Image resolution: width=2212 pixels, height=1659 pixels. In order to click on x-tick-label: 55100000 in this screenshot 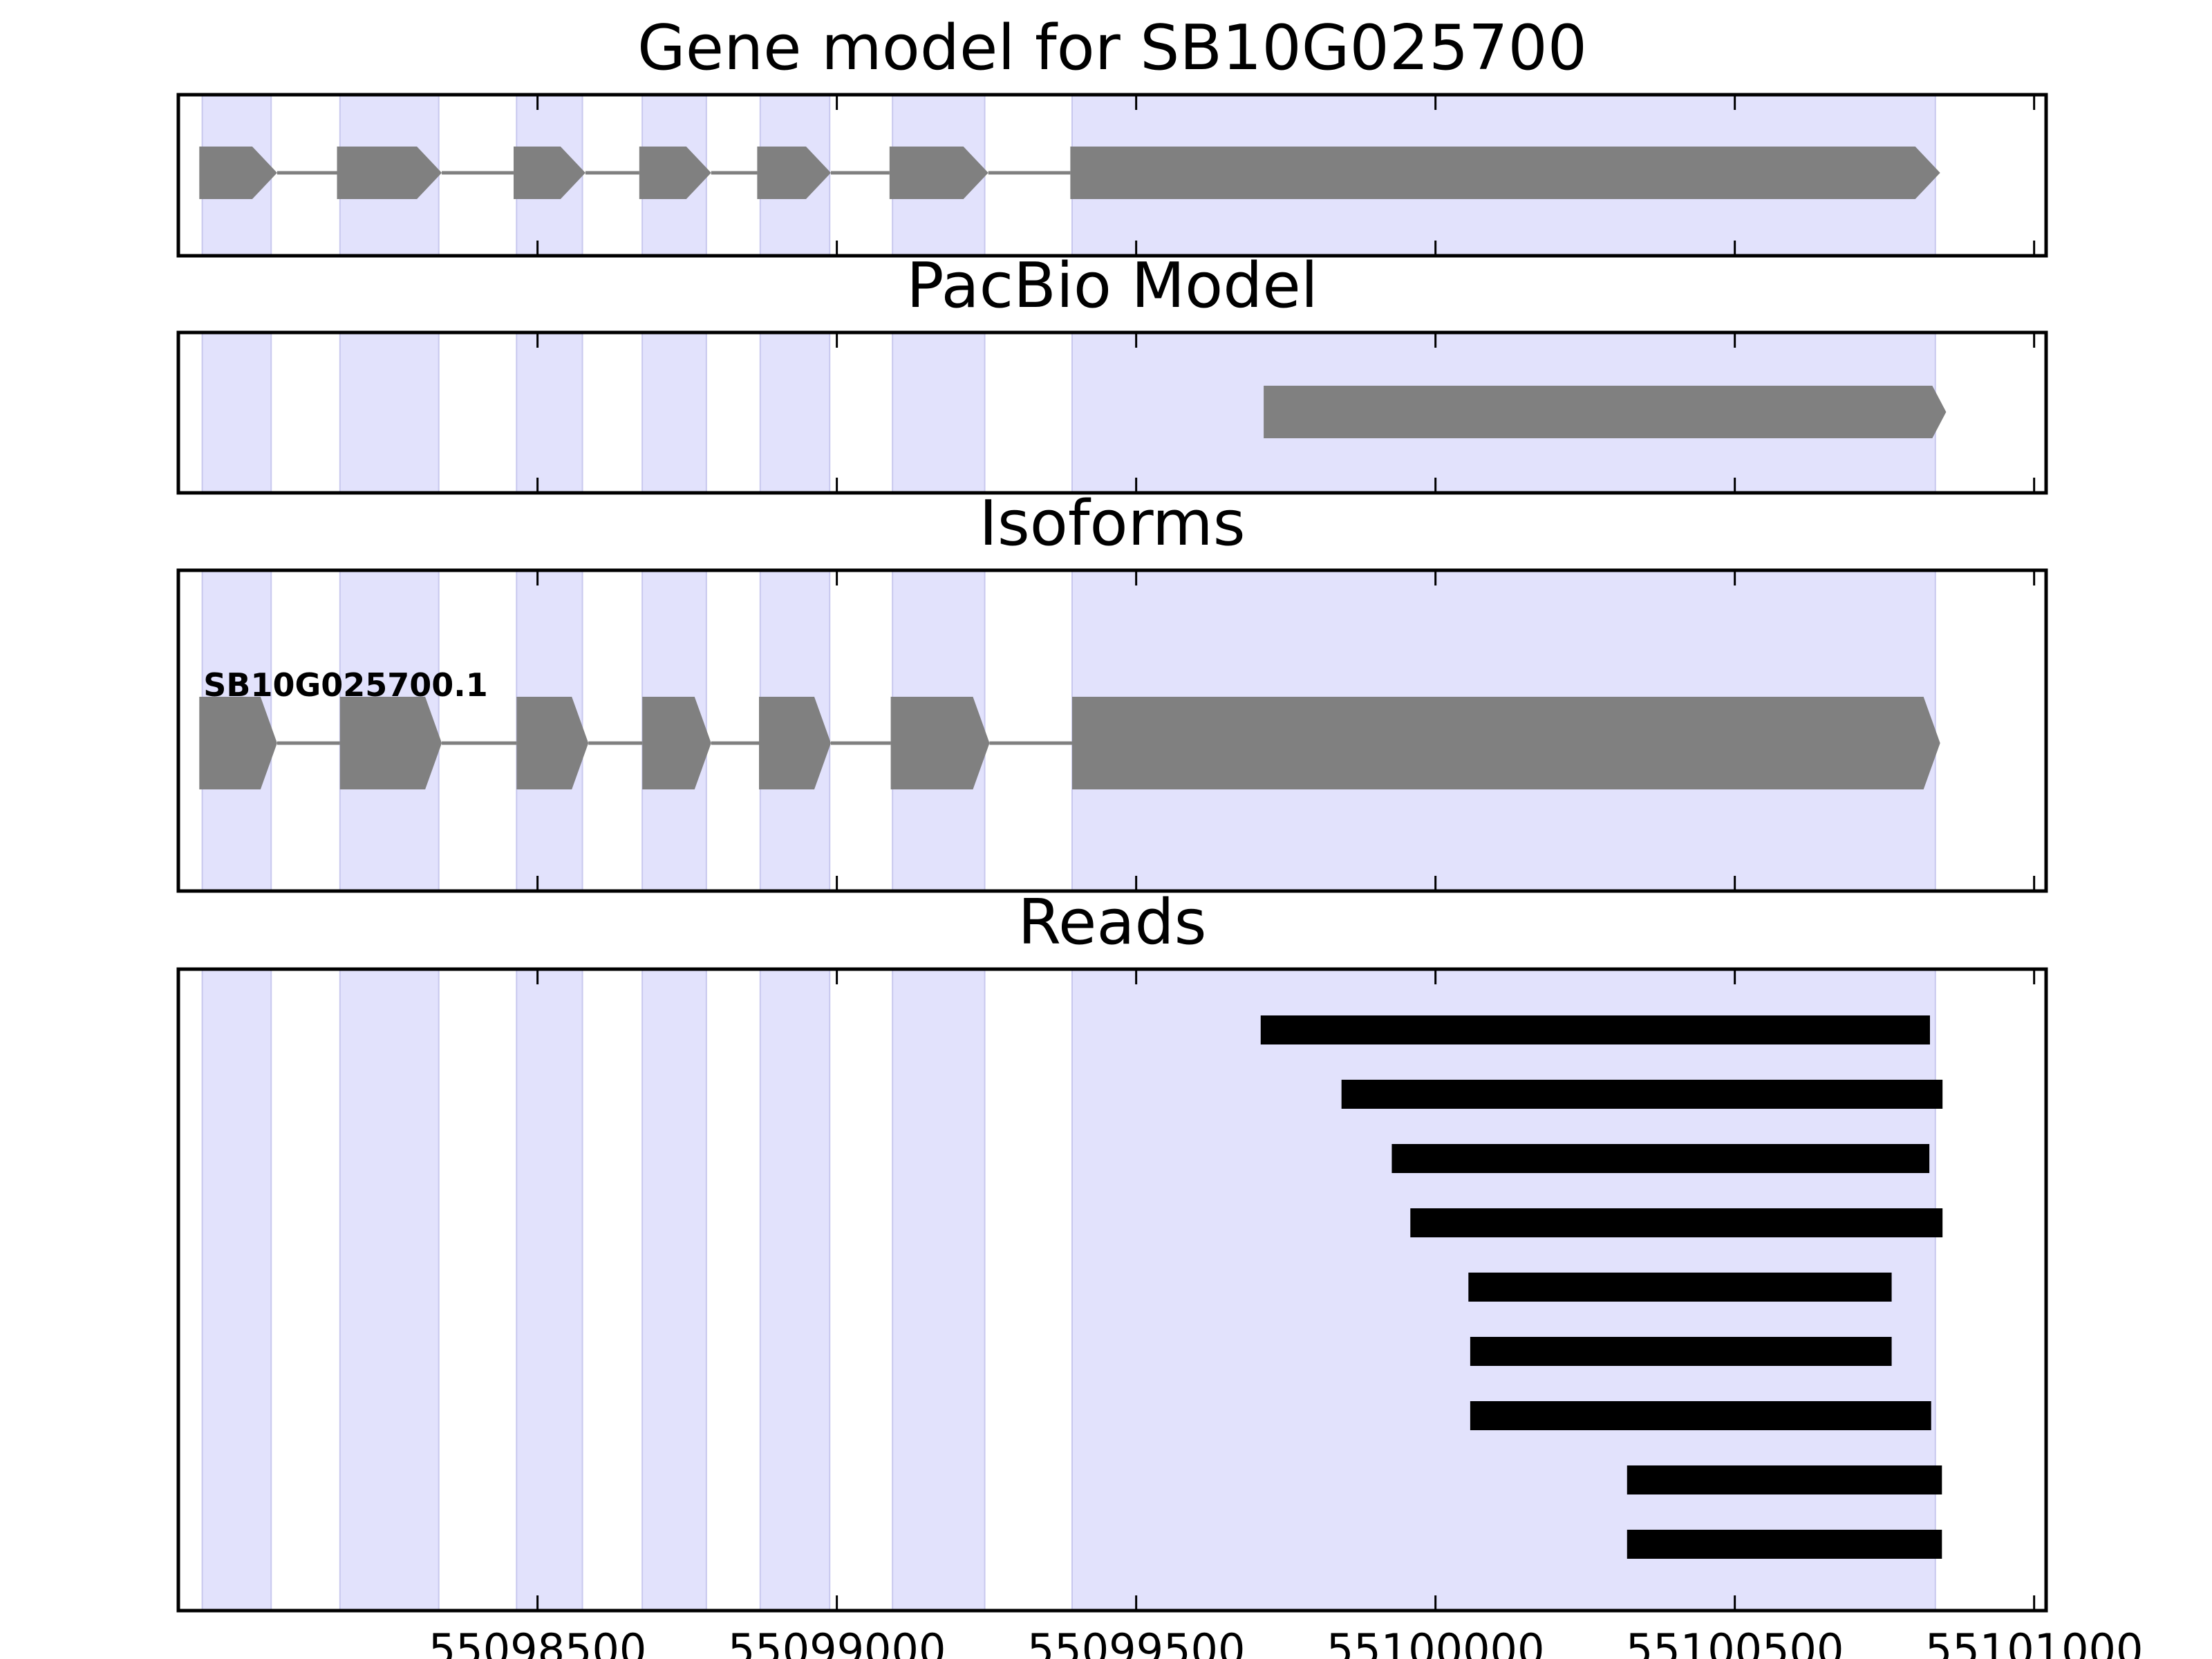, I will do `click(1436, 1642)`.